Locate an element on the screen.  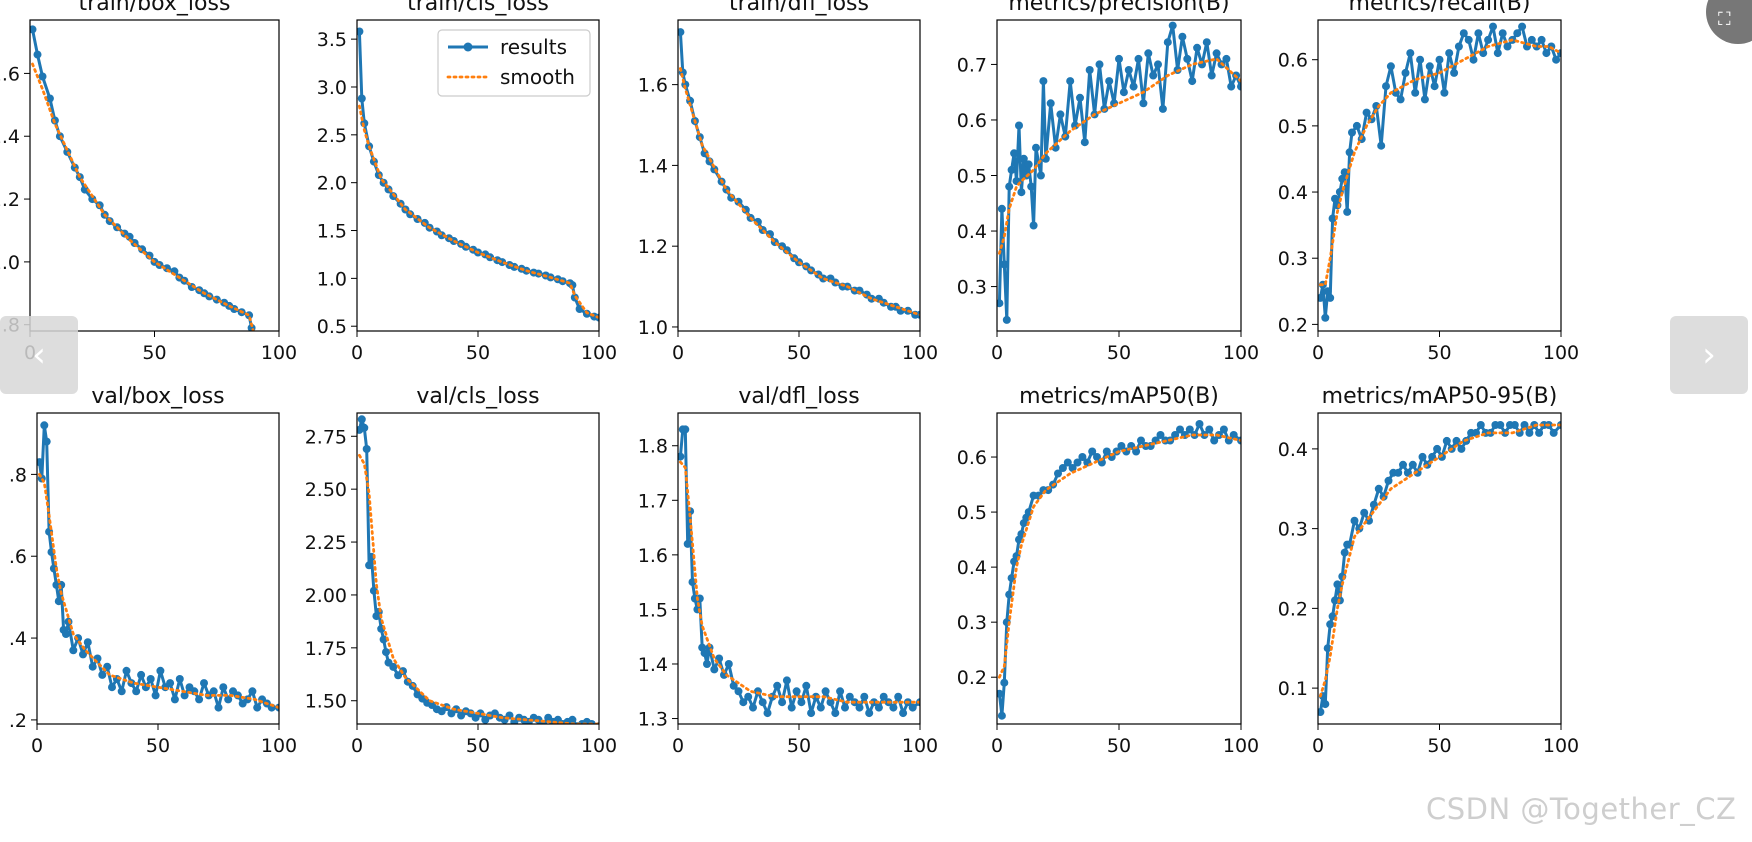
y-tick-label: 2.50 is located at coordinates (326, 490).